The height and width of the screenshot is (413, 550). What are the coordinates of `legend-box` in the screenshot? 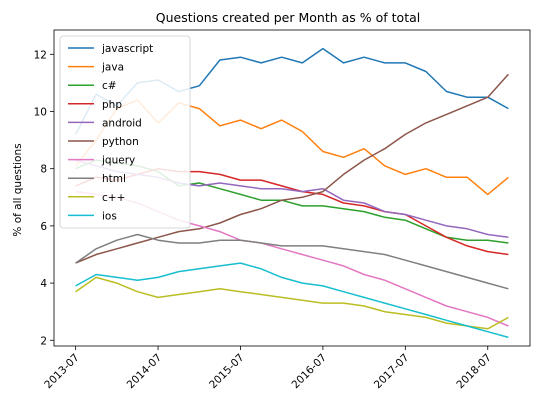 It's located at (125, 132).